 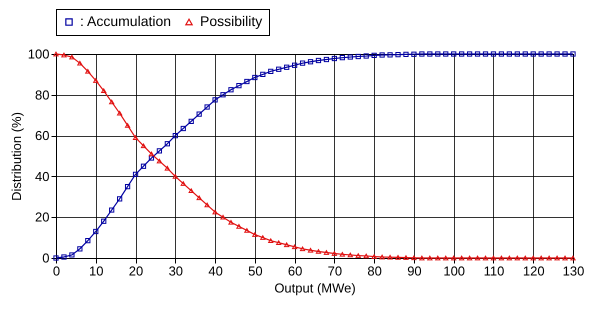 I want to click on x-tick-label: 40, so click(x=215, y=271).